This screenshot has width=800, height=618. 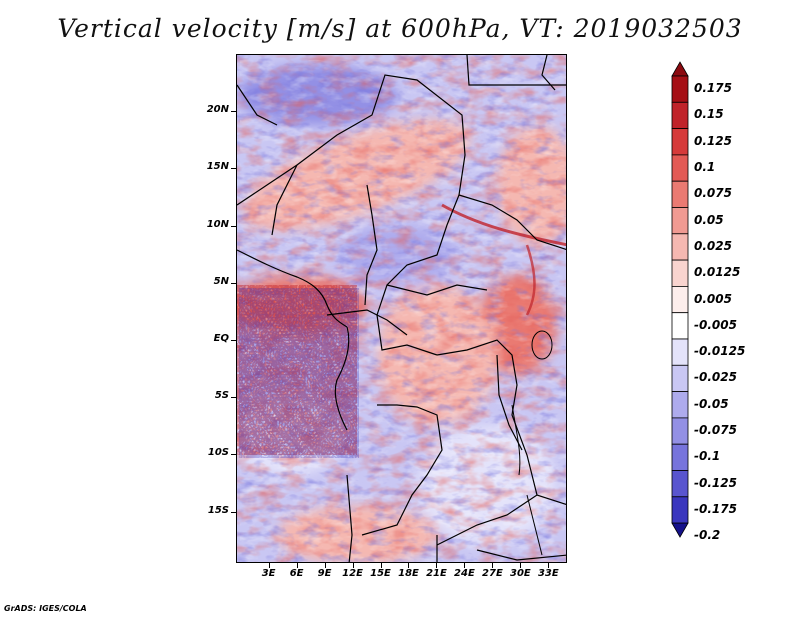 What do you see at coordinates (217, 224) in the screenshot?
I see `lat-tick-label: 10N` at bounding box center [217, 224].